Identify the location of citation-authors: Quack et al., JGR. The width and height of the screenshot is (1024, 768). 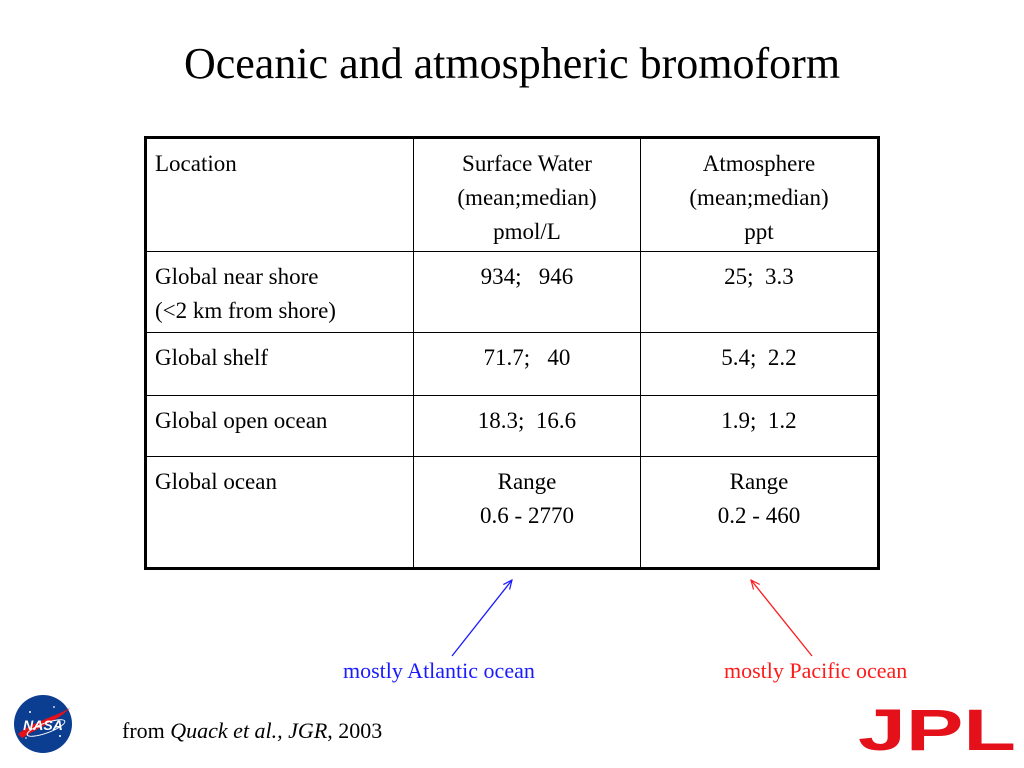
(248, 730).